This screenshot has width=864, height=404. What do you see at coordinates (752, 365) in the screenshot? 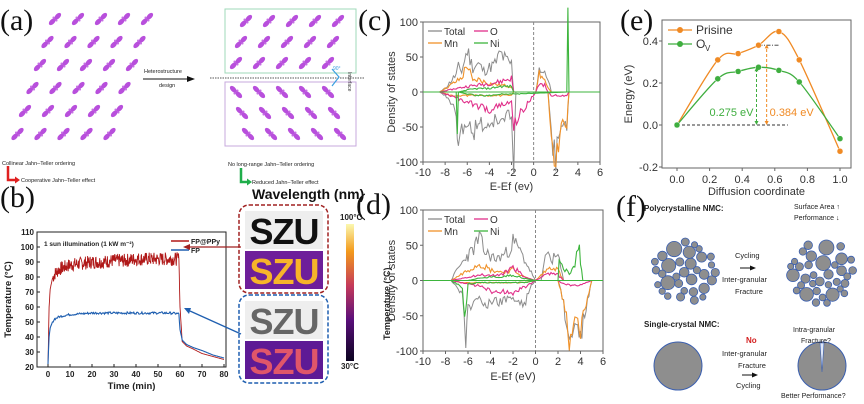
I see `single-fracture: Fracture` at bounding box center [752, 365].